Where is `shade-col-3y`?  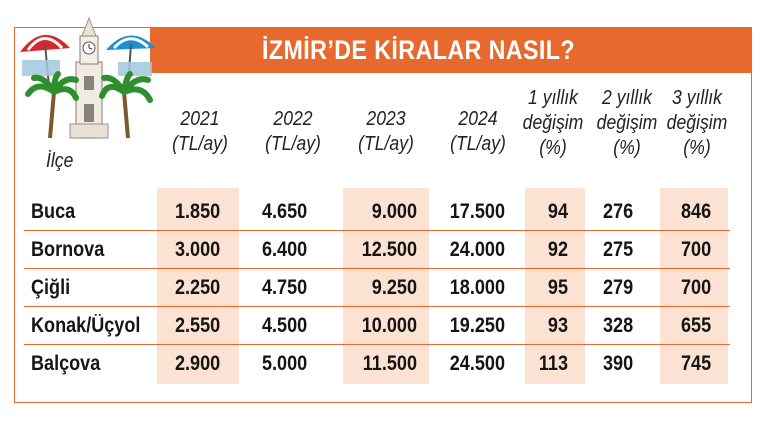
shade-col-3y is located at coordinates (694, 286).